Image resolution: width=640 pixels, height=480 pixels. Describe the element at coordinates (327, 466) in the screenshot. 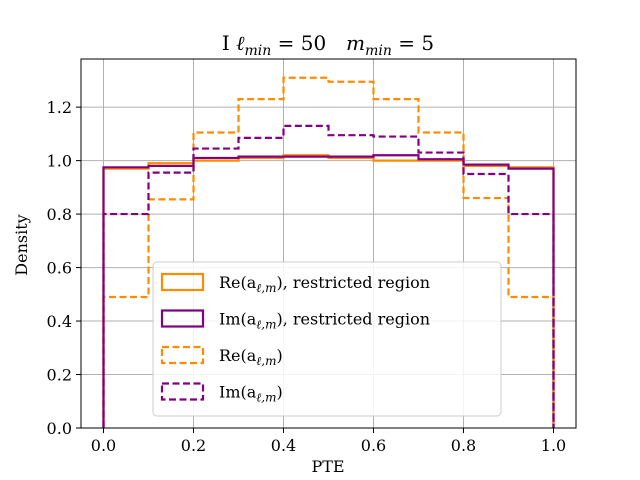

I see `x-axis-label: PTE` at that location.